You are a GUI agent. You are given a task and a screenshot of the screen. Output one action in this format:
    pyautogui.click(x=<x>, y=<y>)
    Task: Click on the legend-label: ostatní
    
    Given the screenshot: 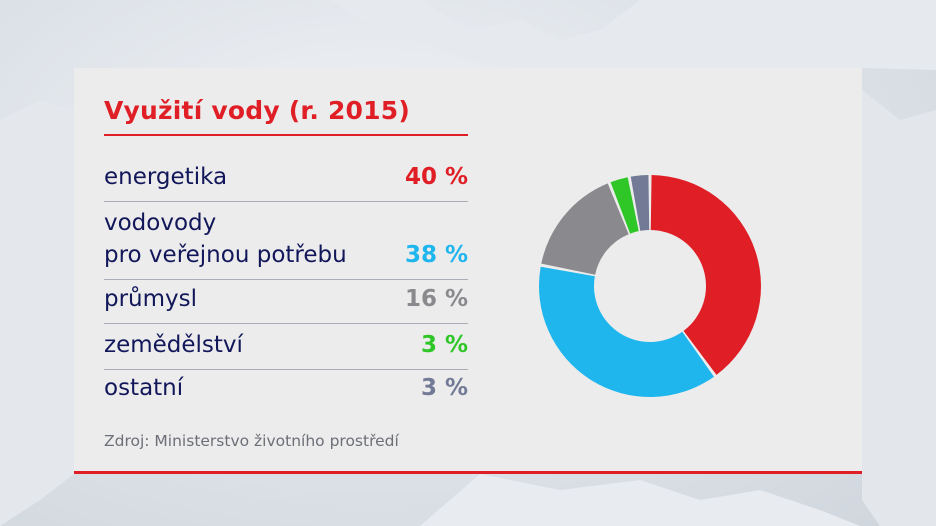 What is the action you would take?
    pyautogui.click(x=144, y=388)
    